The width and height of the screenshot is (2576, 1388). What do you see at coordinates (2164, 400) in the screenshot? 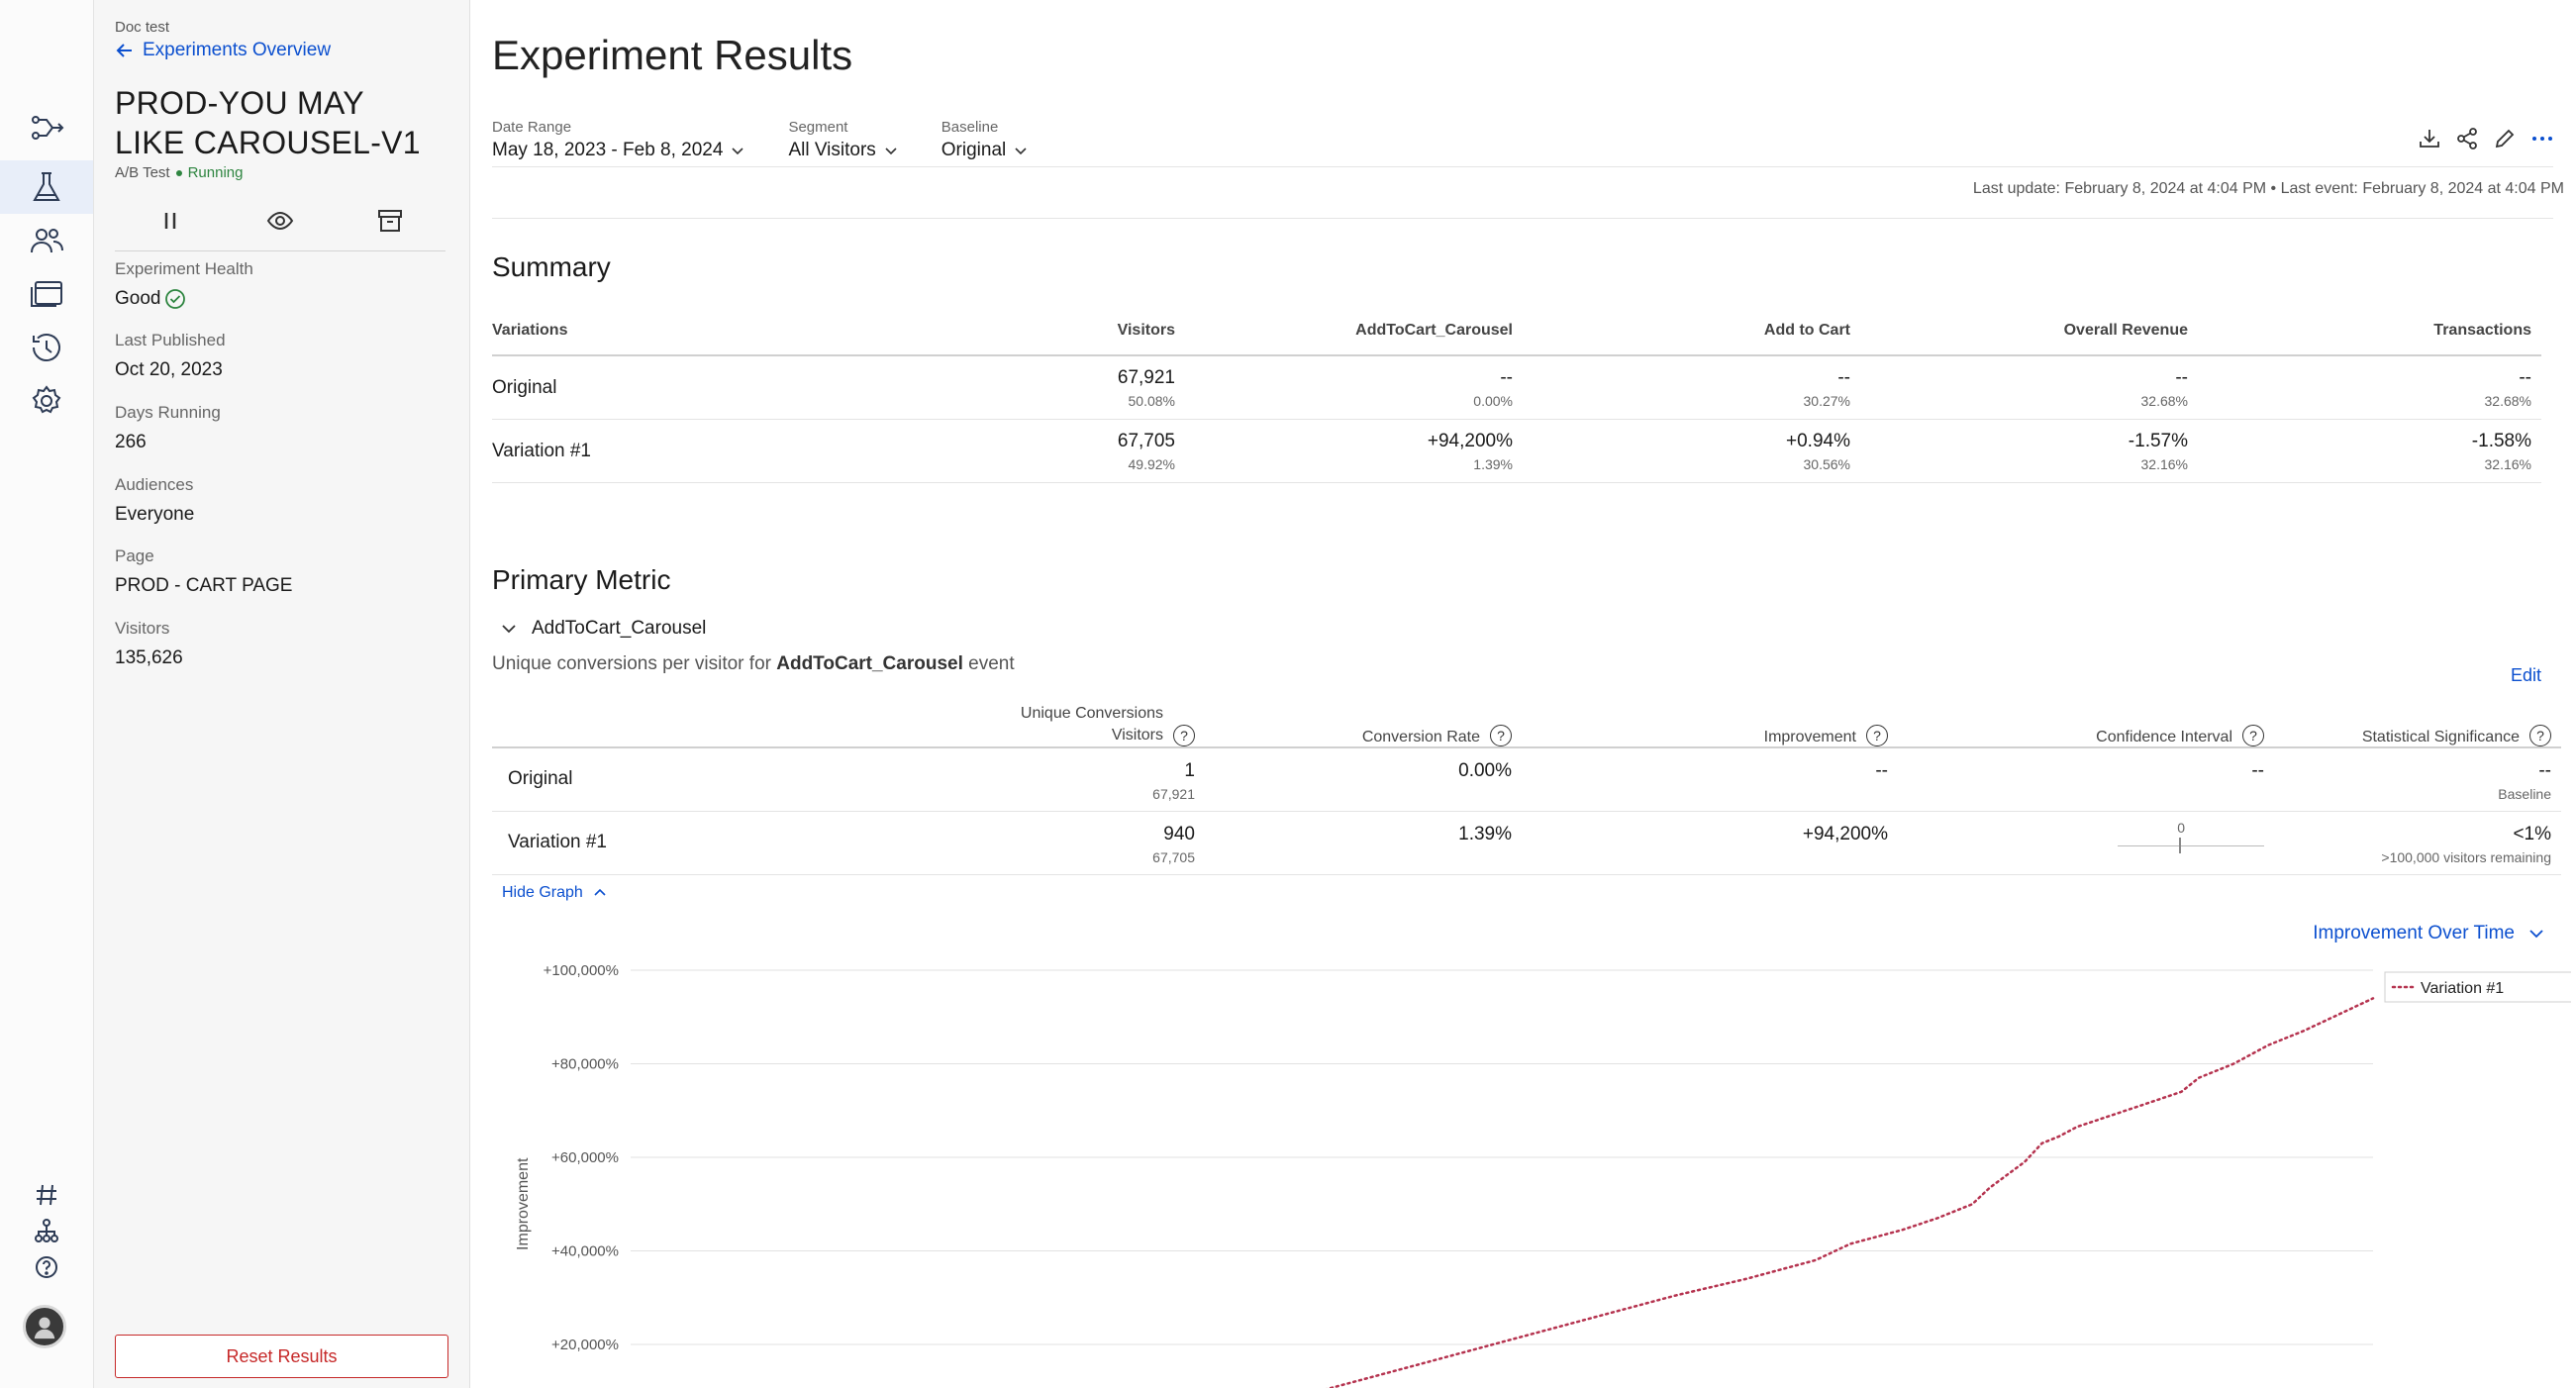
I see `cell-subvalue: 32.68%` at bounding box center [2164, 400].